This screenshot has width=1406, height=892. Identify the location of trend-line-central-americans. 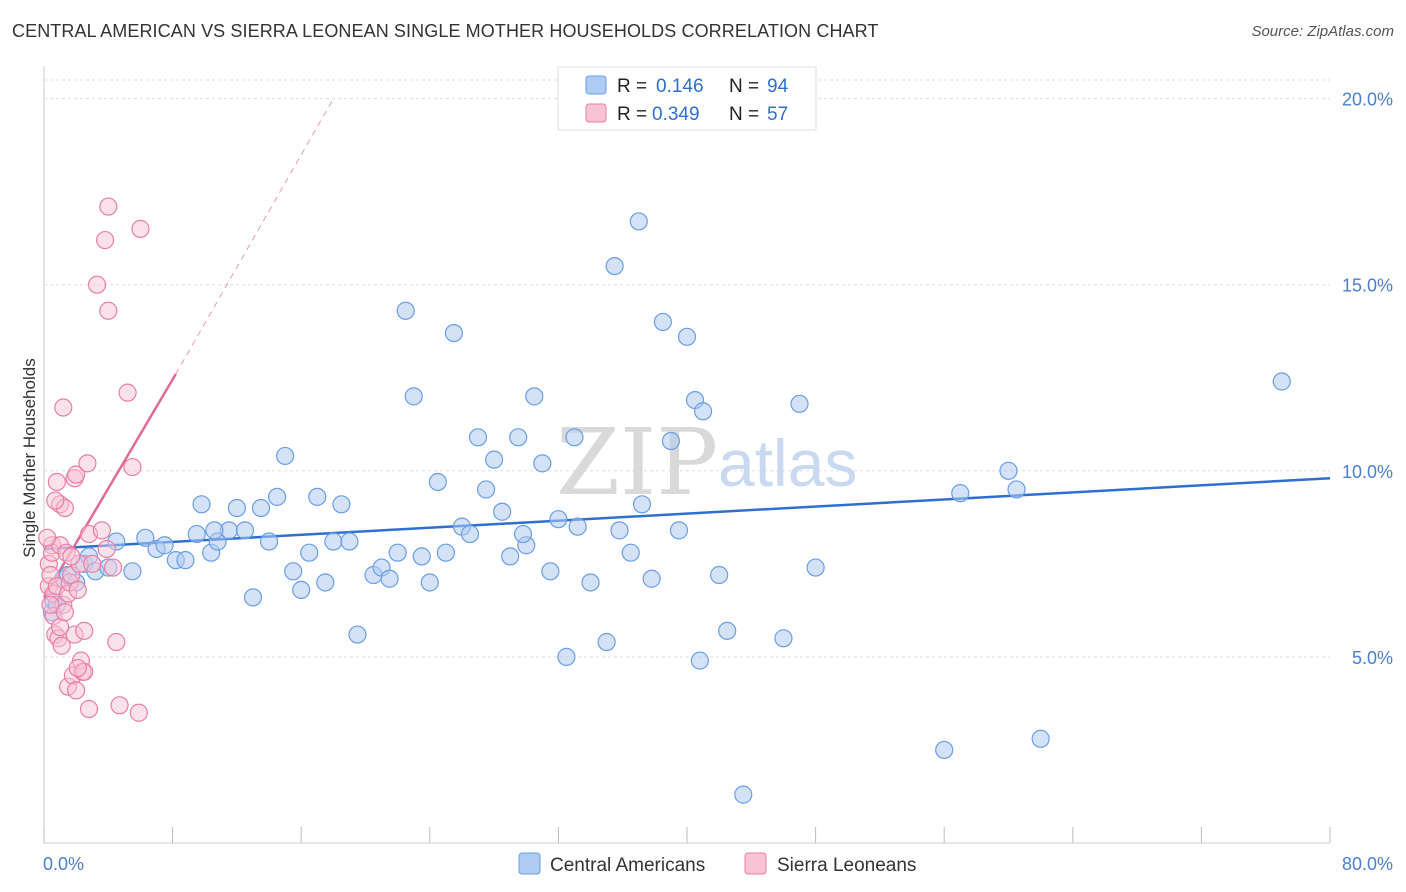
(687, 514).